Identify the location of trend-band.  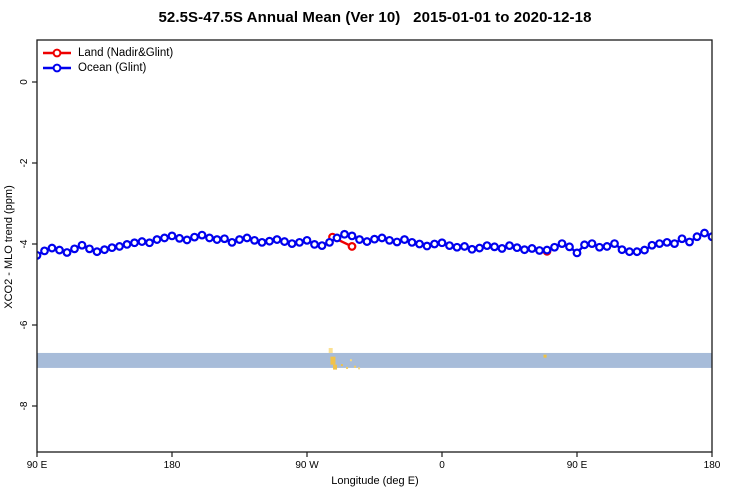
(374, 360).